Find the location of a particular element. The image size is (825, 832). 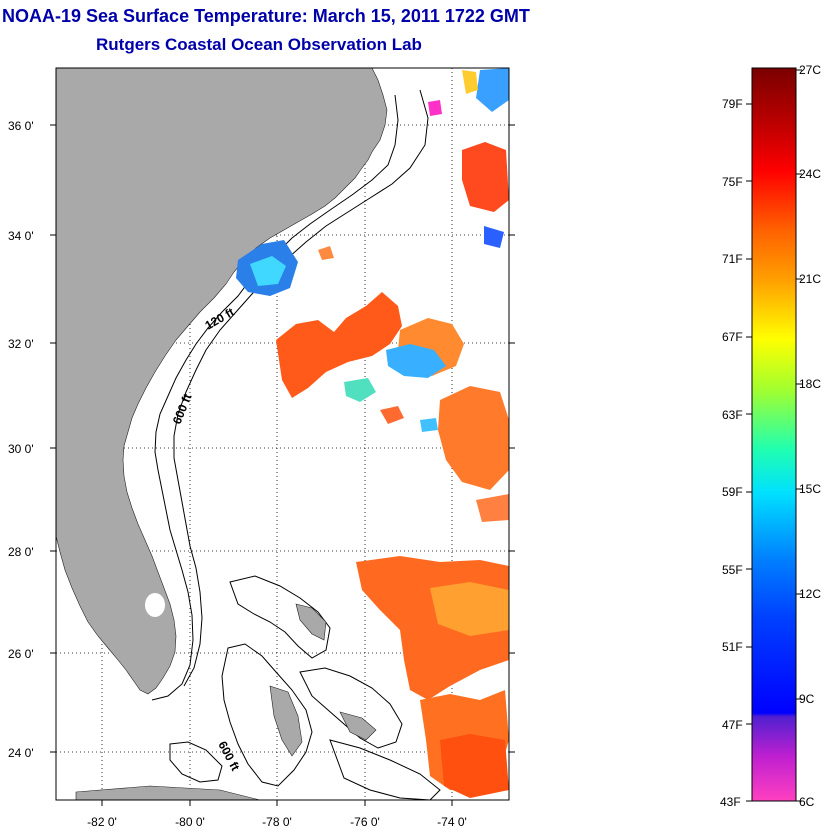

bahamas-islands is located at coordinates (226, 701).